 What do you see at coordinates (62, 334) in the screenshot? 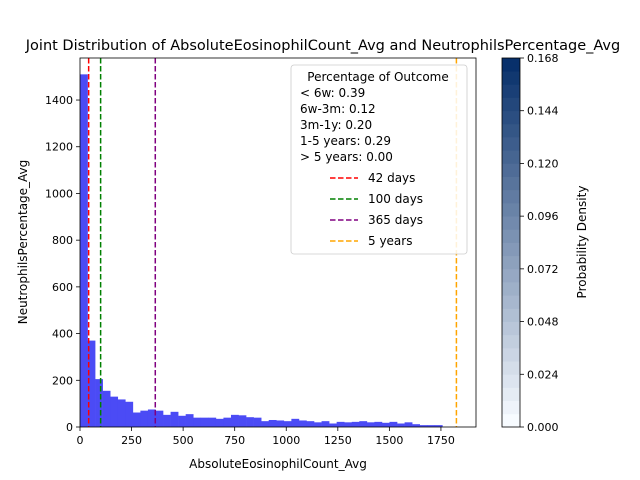
I see `y-tick-label: 400` at bounding box center [62, 334].